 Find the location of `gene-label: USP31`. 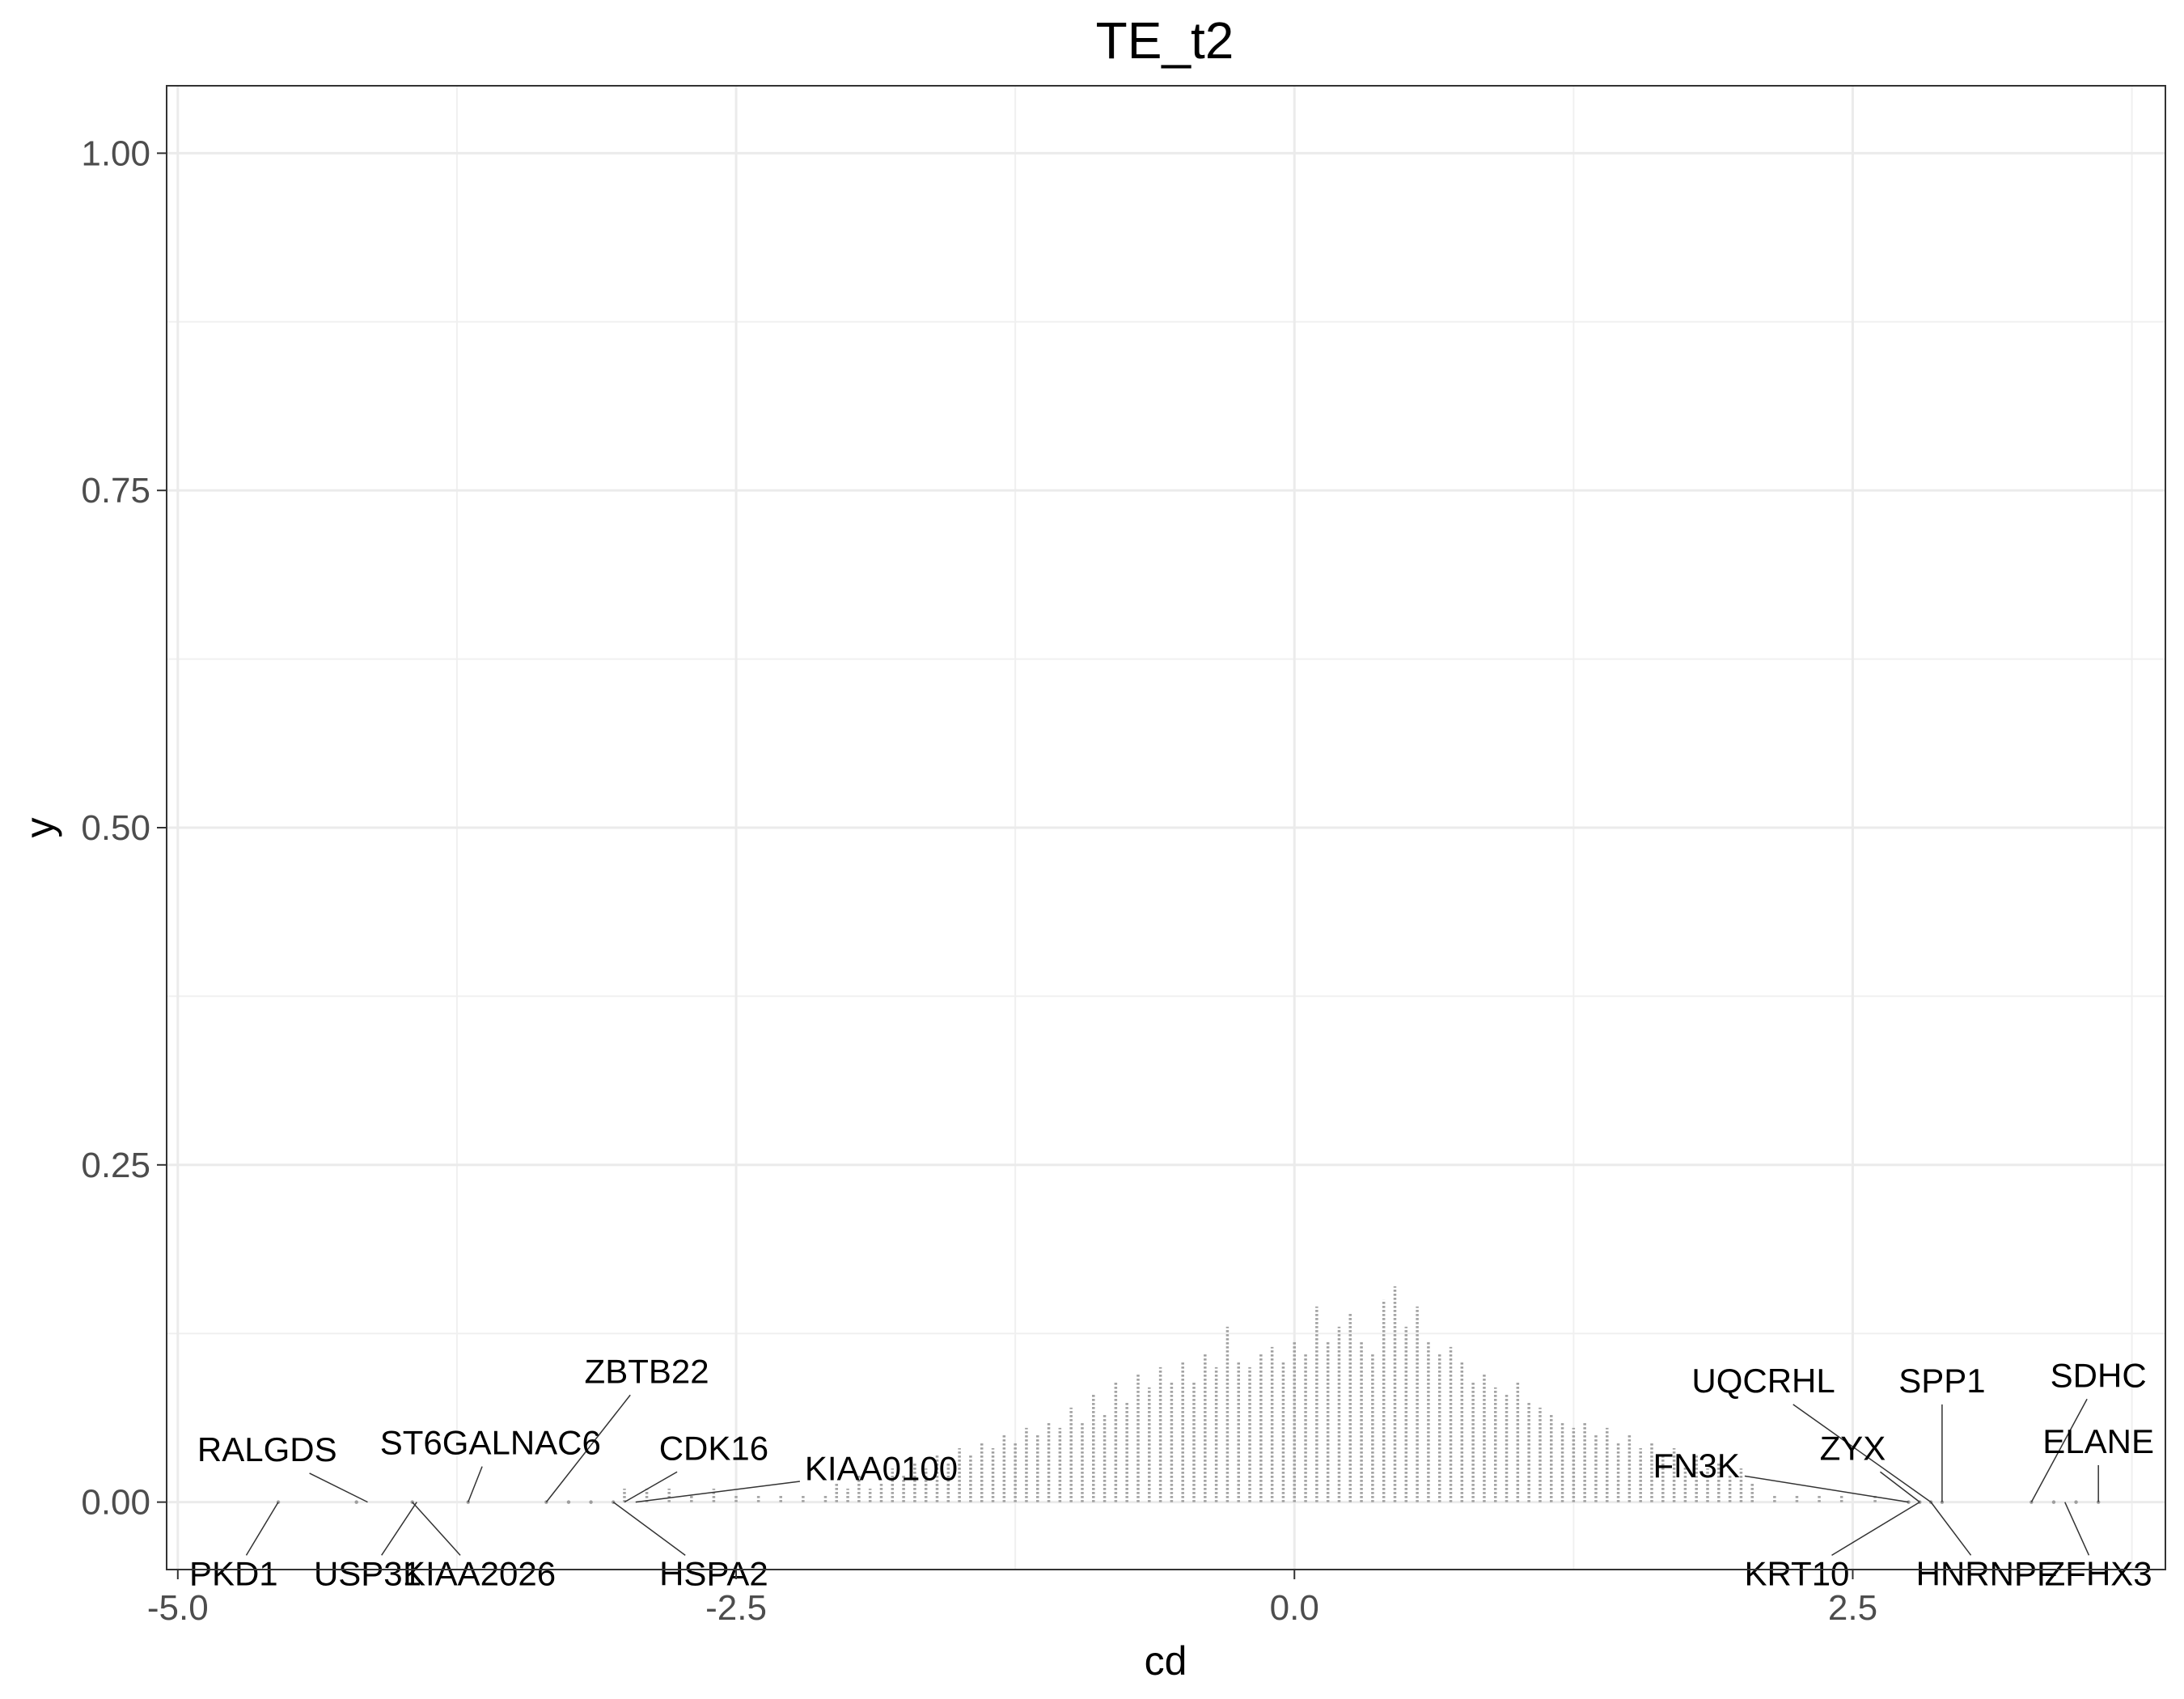

gene-label: USP31 is located at coordinates (367, 1573).